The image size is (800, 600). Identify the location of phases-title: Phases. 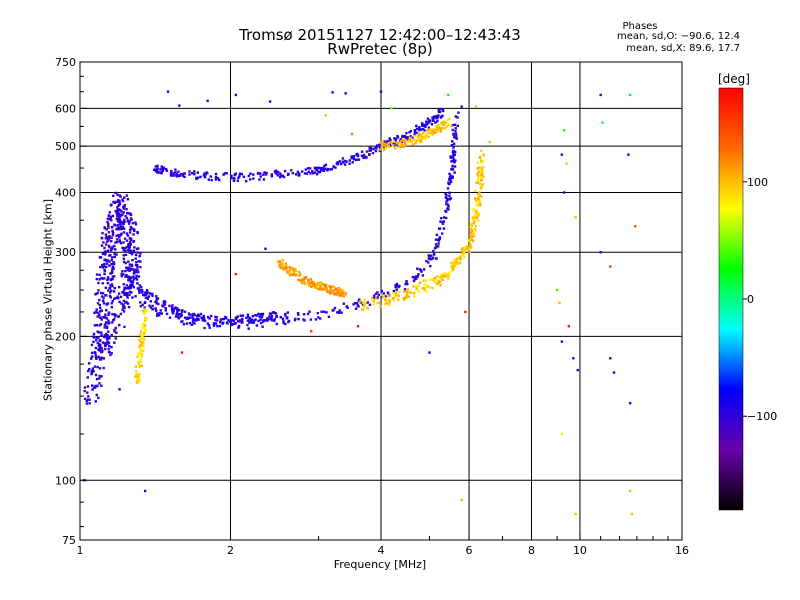
(640, 26).